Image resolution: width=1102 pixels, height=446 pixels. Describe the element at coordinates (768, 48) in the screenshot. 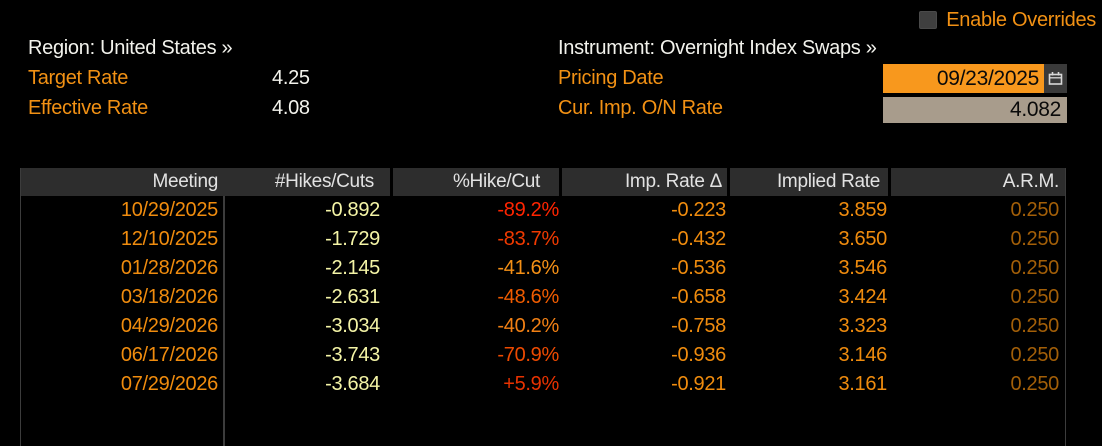

I see `instrument-value: Overnight Index Swaps »` at that location.